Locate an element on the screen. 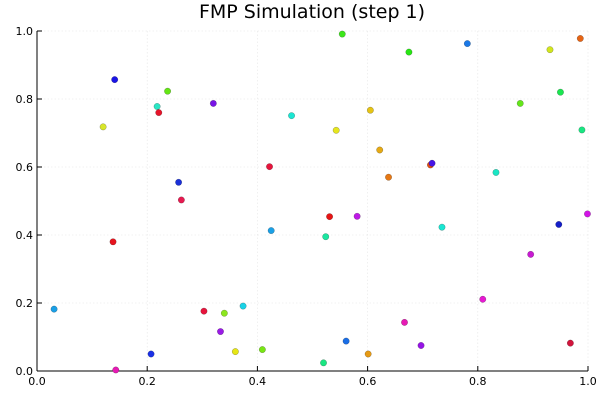 The height and width of the screenshot is (400, 600). y-tick-label: 0.2 is located at coordinates (25, 303).